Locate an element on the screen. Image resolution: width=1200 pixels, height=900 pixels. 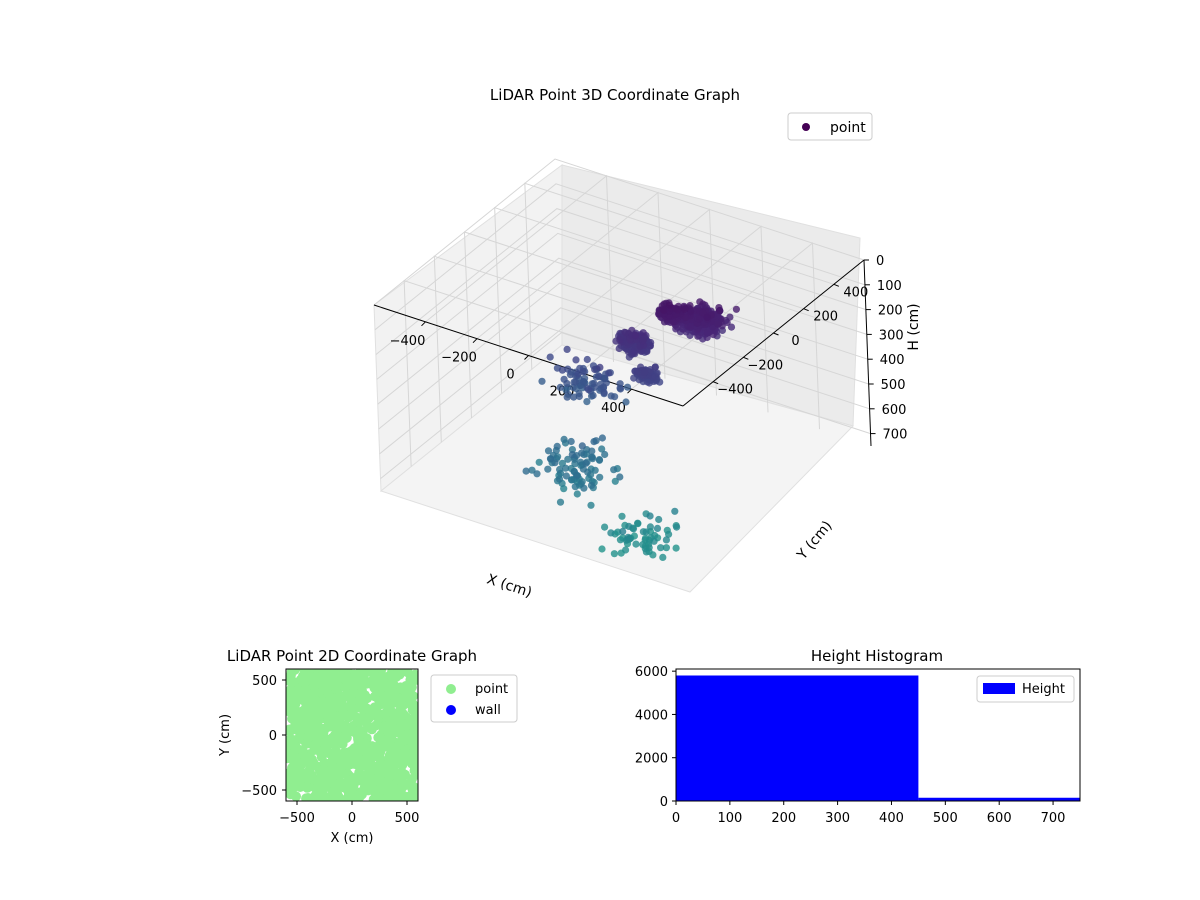
x-tick-label-histogram: 300 is located at coordinates (837, 818).